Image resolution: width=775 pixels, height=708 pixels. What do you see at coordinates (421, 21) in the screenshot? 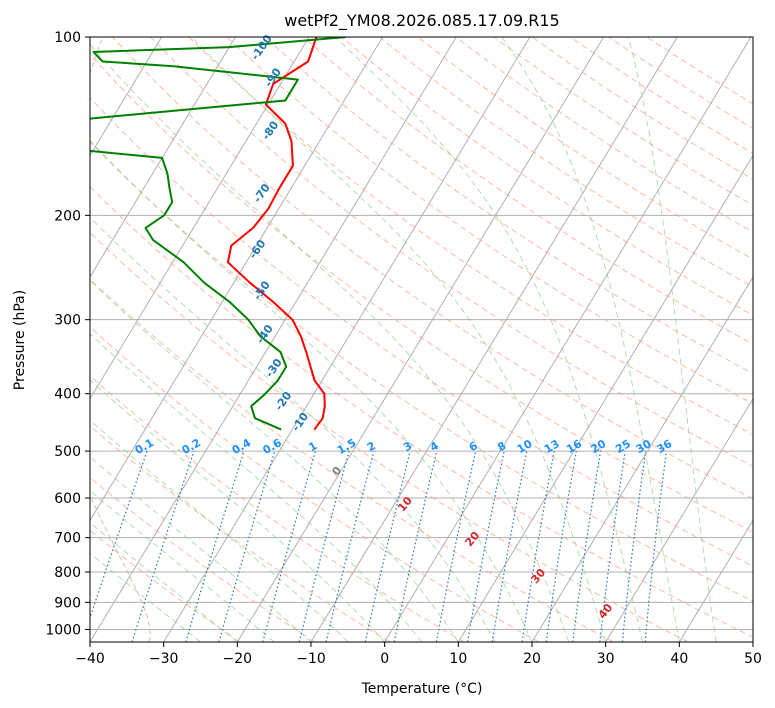
I see `chart-title: wetPf2_YM08.2026.085.17.09.R15` at bounding box center [421, 21].